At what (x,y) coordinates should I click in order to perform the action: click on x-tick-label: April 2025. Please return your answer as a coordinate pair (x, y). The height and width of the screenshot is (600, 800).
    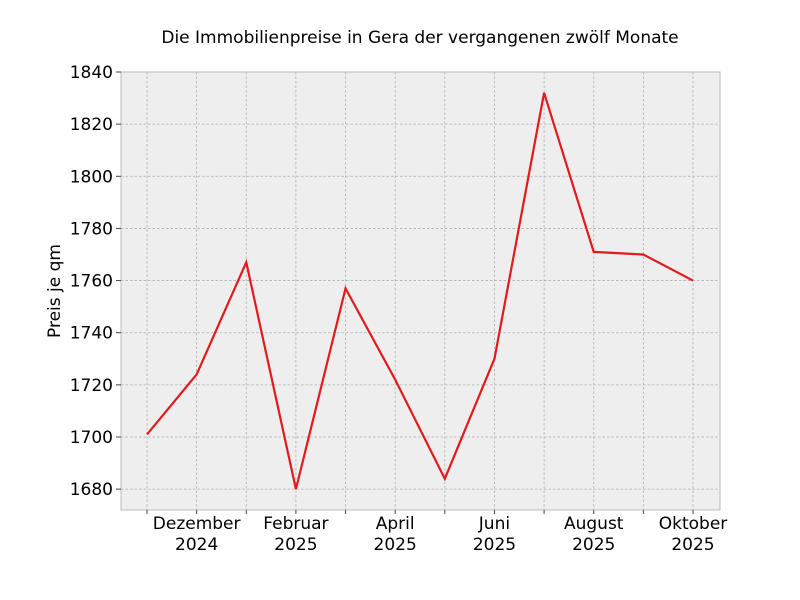
    Looking at the image, I should click on (395, 534).